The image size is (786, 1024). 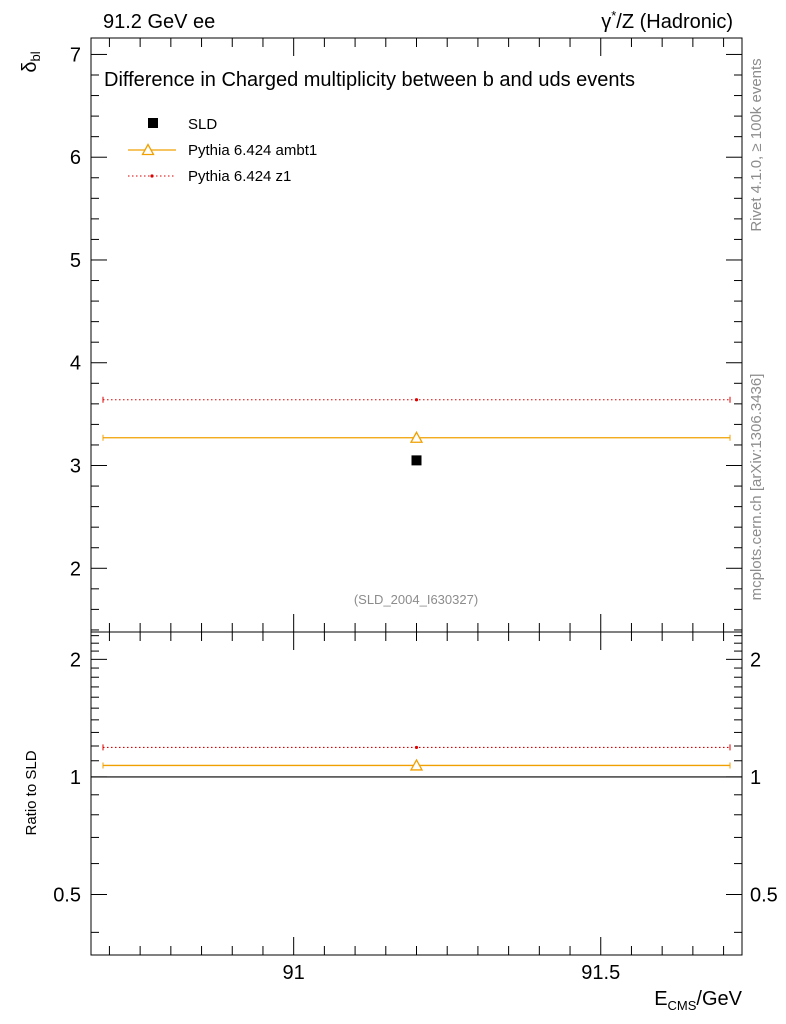 I want to click on ratio-y-tick-label: 1, so click(x=75, y=778).